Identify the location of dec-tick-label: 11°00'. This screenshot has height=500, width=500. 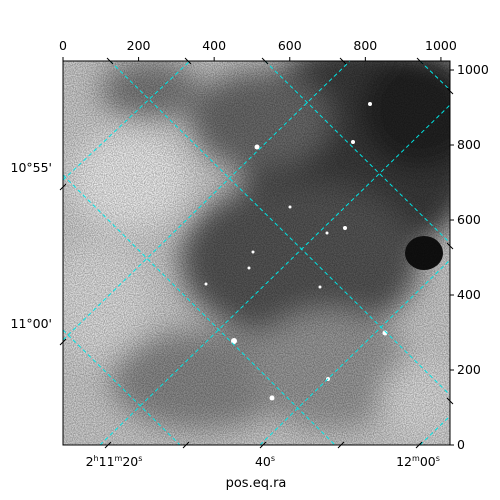
(32, 323).